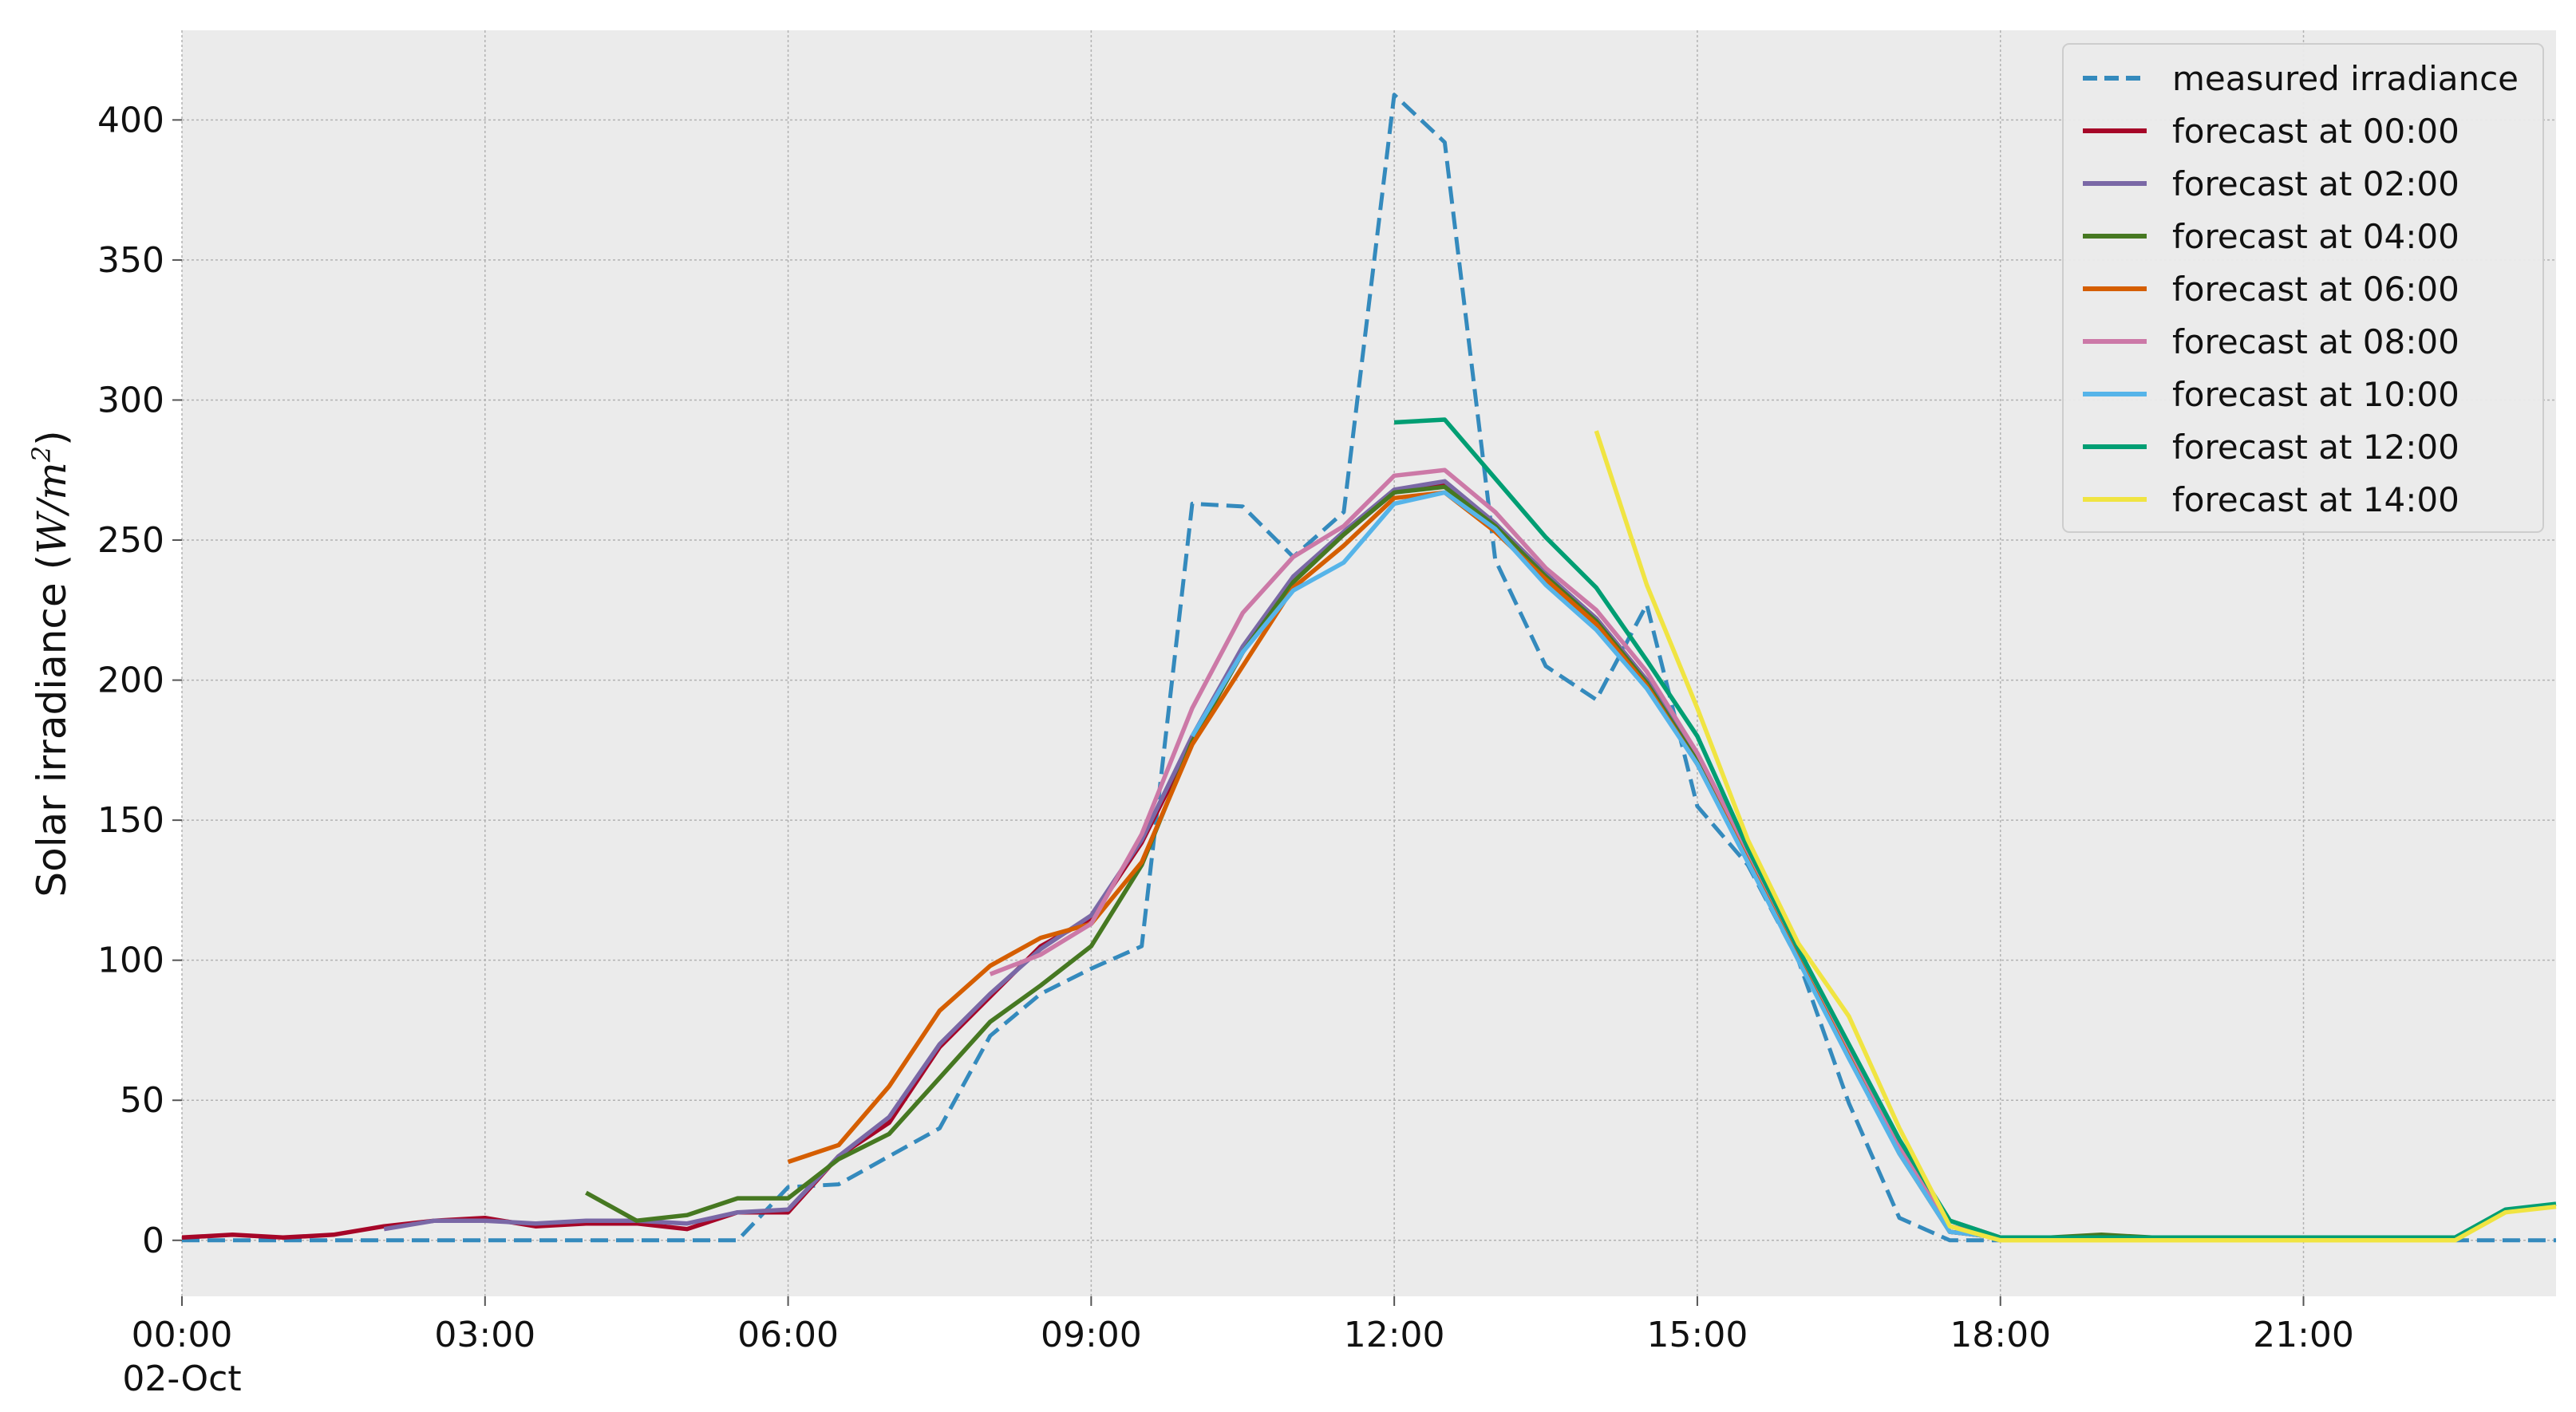 This screenshot has width=2576, height=1412. What do you see at coordinates (130, 400) in the screenshot?
I see `y-tick-label: 300` at bounding box center [130, 400].